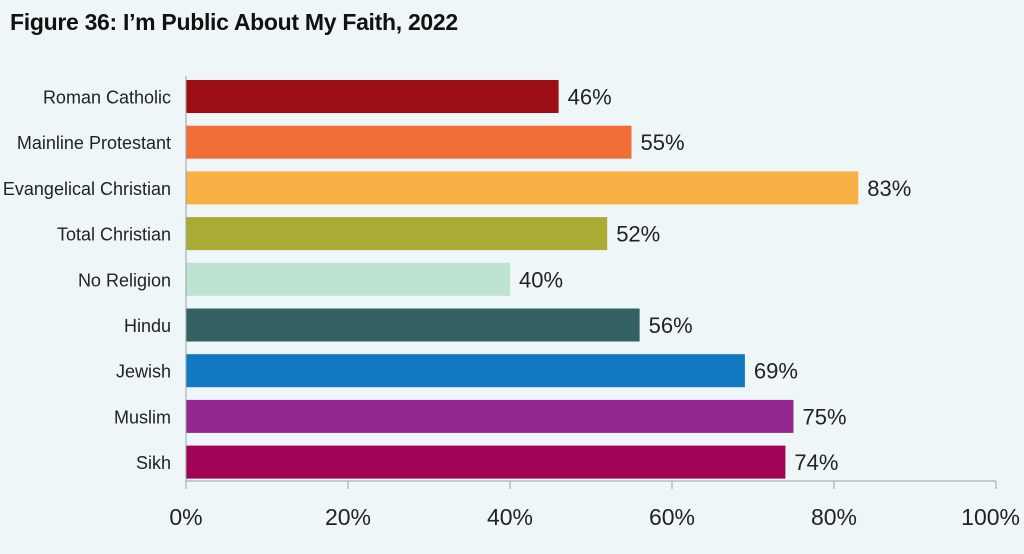  I want to click on value-label: 55%, so click(663, 142).